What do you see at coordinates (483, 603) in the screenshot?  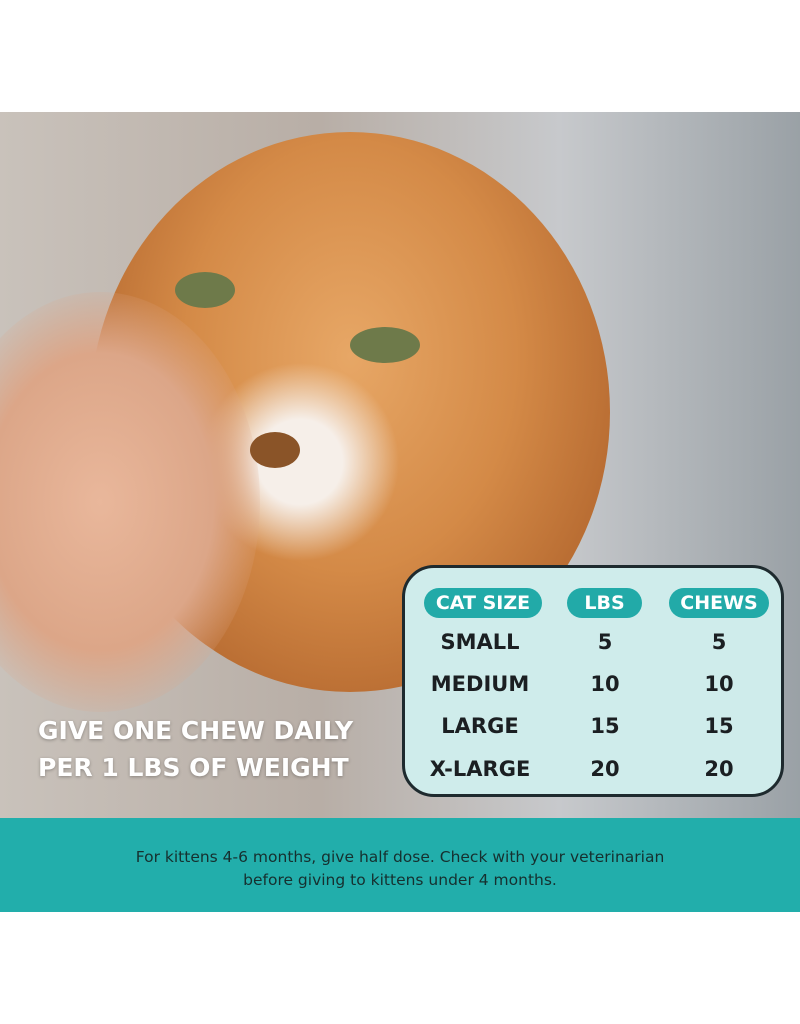 I see `header-cat-size: CAT SIZE` at bounding box center [483, 603].